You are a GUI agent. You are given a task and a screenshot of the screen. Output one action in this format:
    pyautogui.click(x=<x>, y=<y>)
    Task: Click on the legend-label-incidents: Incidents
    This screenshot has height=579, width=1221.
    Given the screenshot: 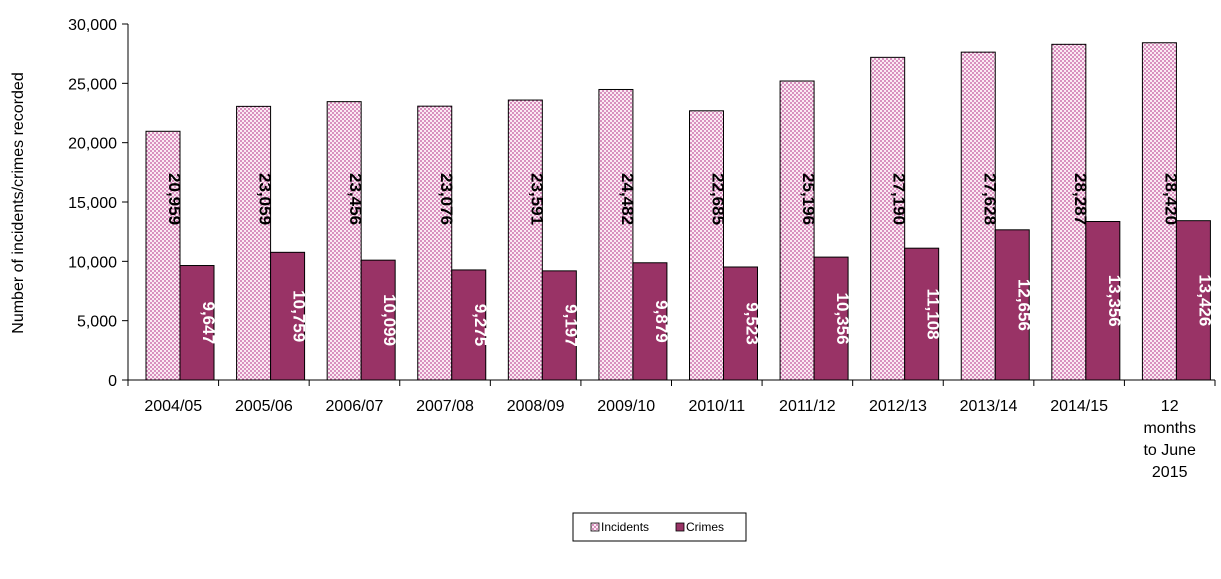 What is the action you would take?
    pyautogui.click(x=625, y=527)
    